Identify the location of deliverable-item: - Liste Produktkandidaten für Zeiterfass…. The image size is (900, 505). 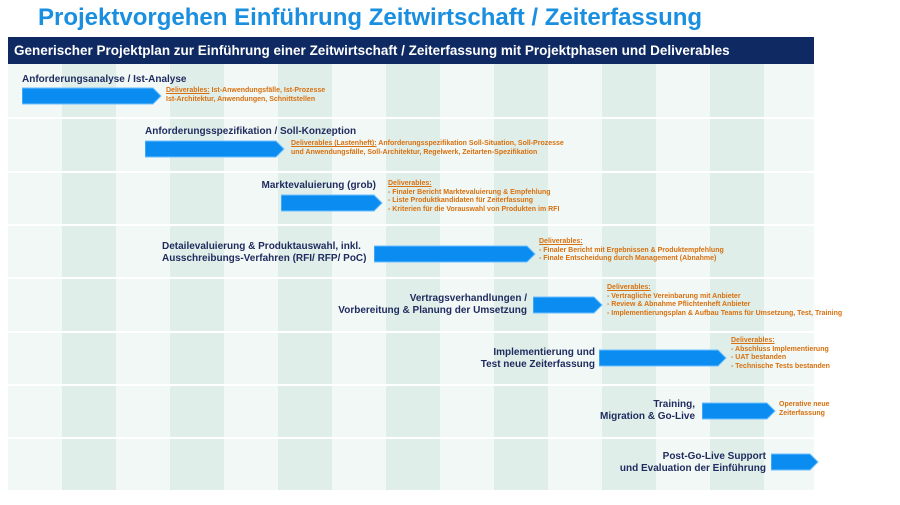
(461, 200).